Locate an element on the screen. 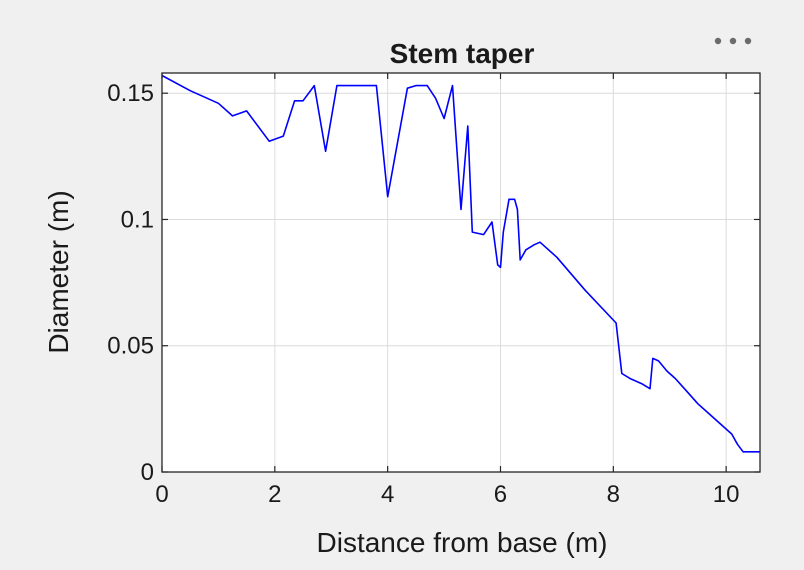 This screenshot has width=804, height=570. y-tick-label: 0.05 is located at coordinates (130, 346).